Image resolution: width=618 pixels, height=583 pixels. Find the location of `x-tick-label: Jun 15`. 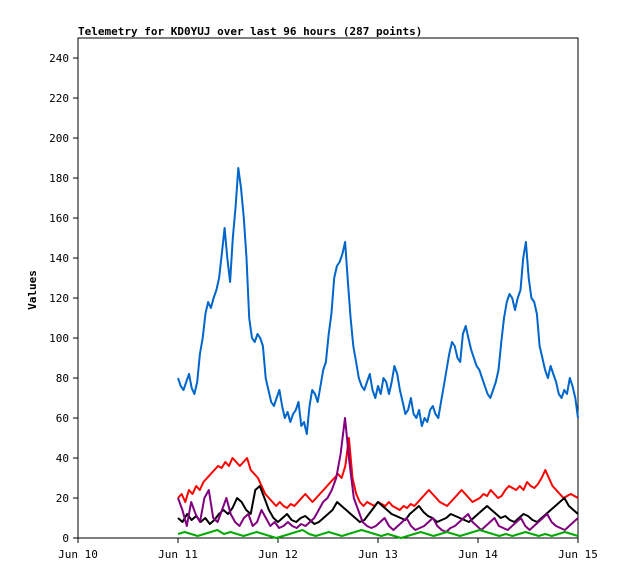

x-tick-label: Jun 15 is located at coordinates (578, 554).